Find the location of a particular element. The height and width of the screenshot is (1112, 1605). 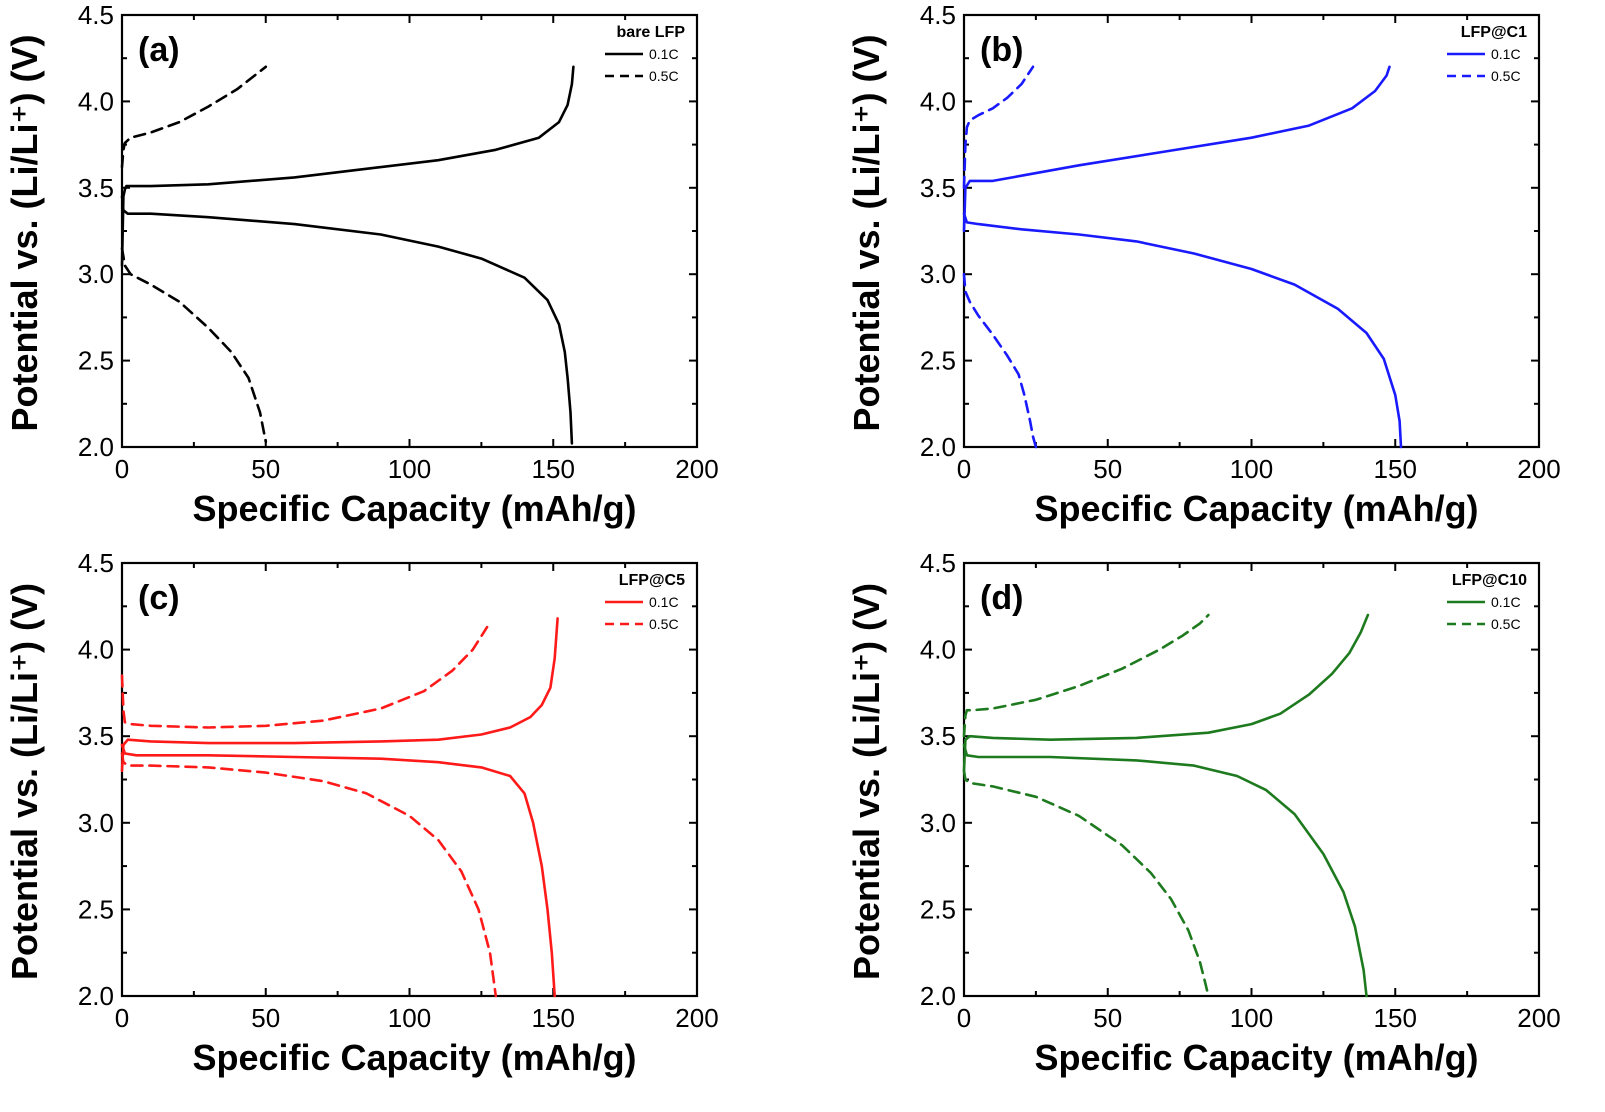

legend-title: LFP@C1 is located at coordinates (1494, 32).